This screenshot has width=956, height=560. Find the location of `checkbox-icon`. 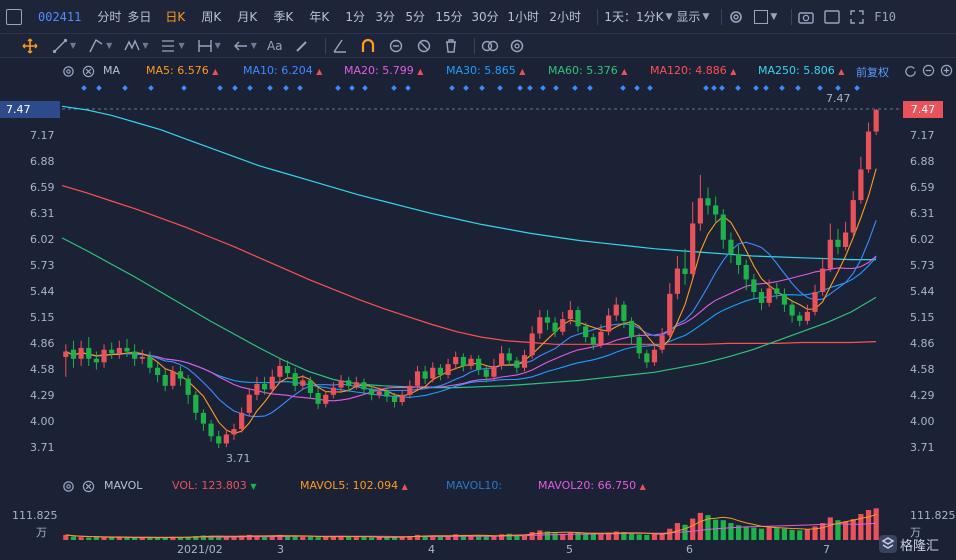

checkbox-icon is located at coordinates (761, 16).